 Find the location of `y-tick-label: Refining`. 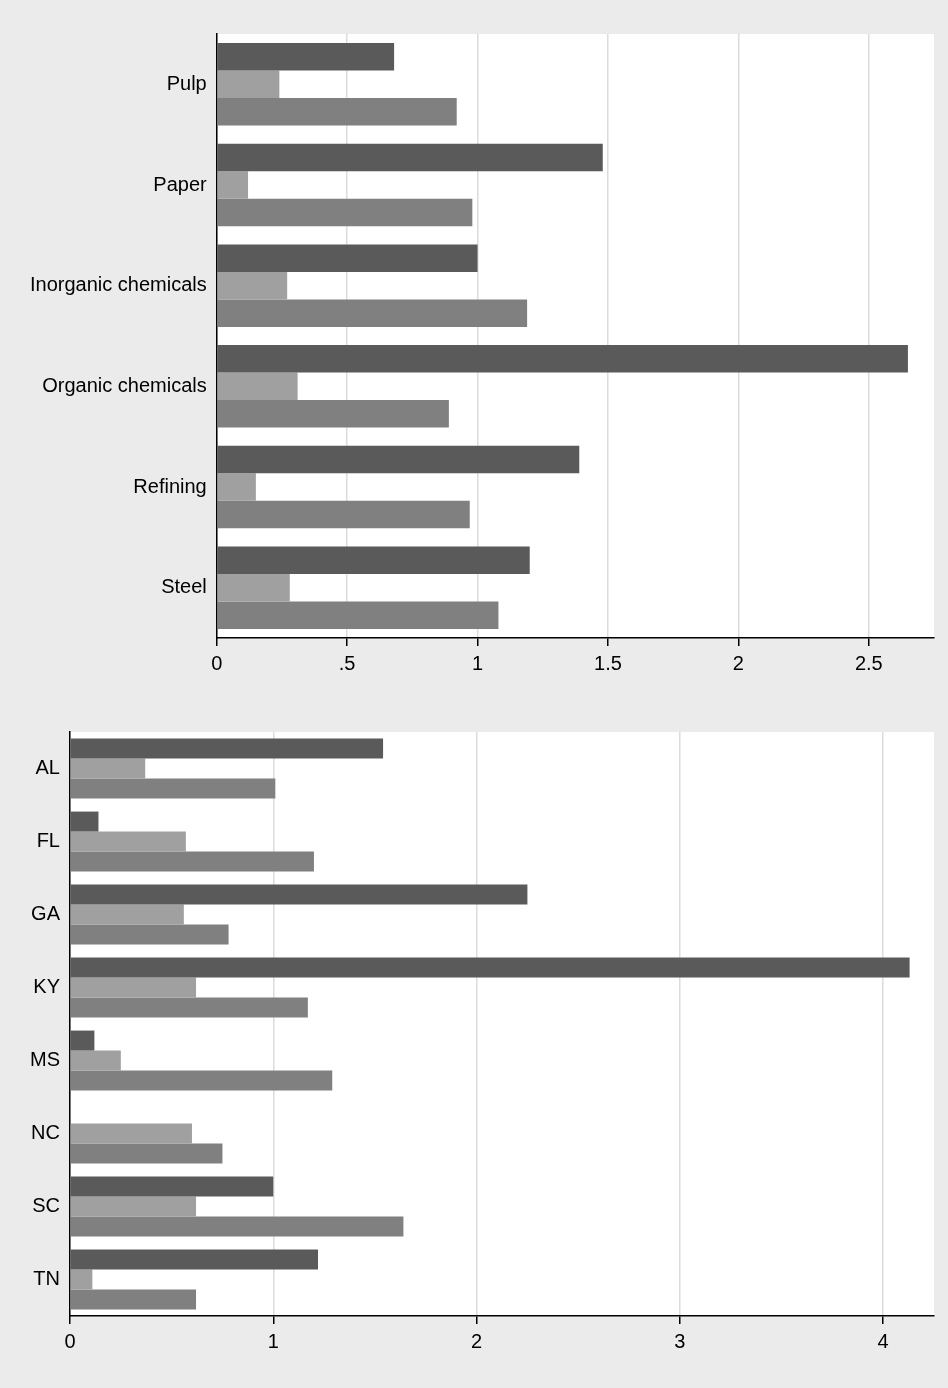

y-tick-label: Refining is located at coordinates (170, 485).